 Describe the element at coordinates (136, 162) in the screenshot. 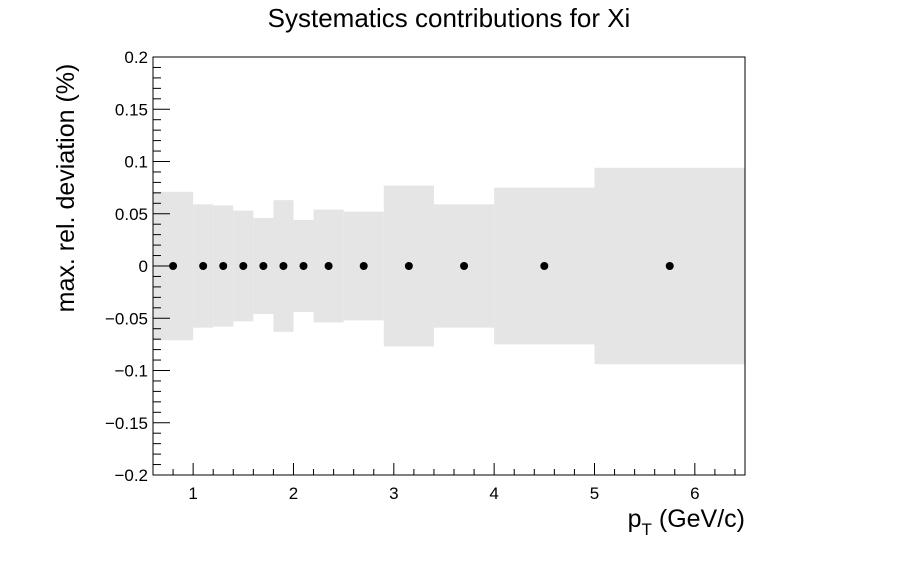

I see `y-tick-label: 0.1` at that location.